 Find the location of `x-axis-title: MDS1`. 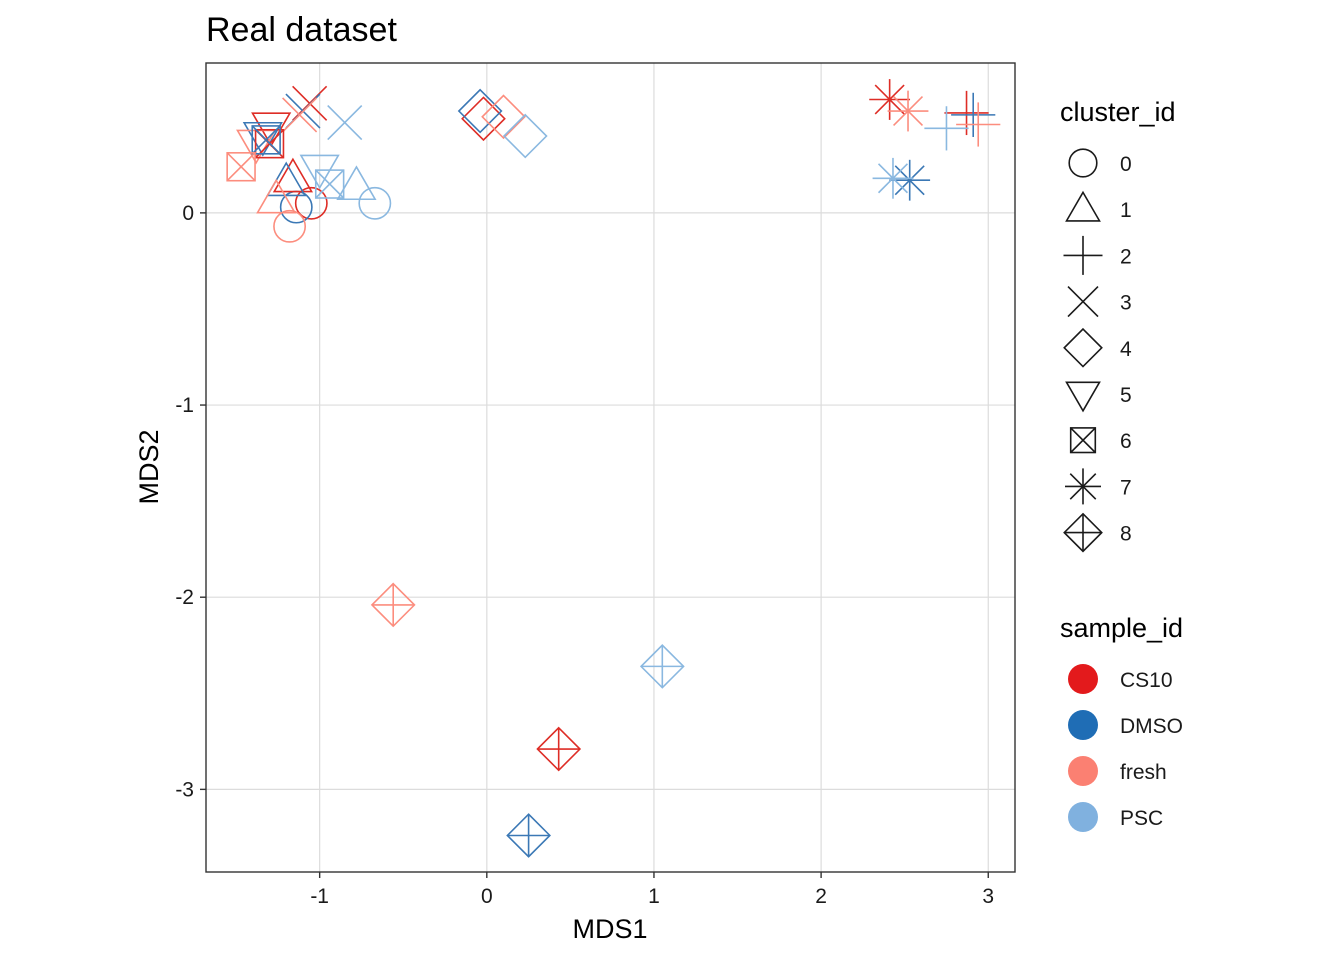

x-axis-title: MDS1 is located at coordinates (609, 929).